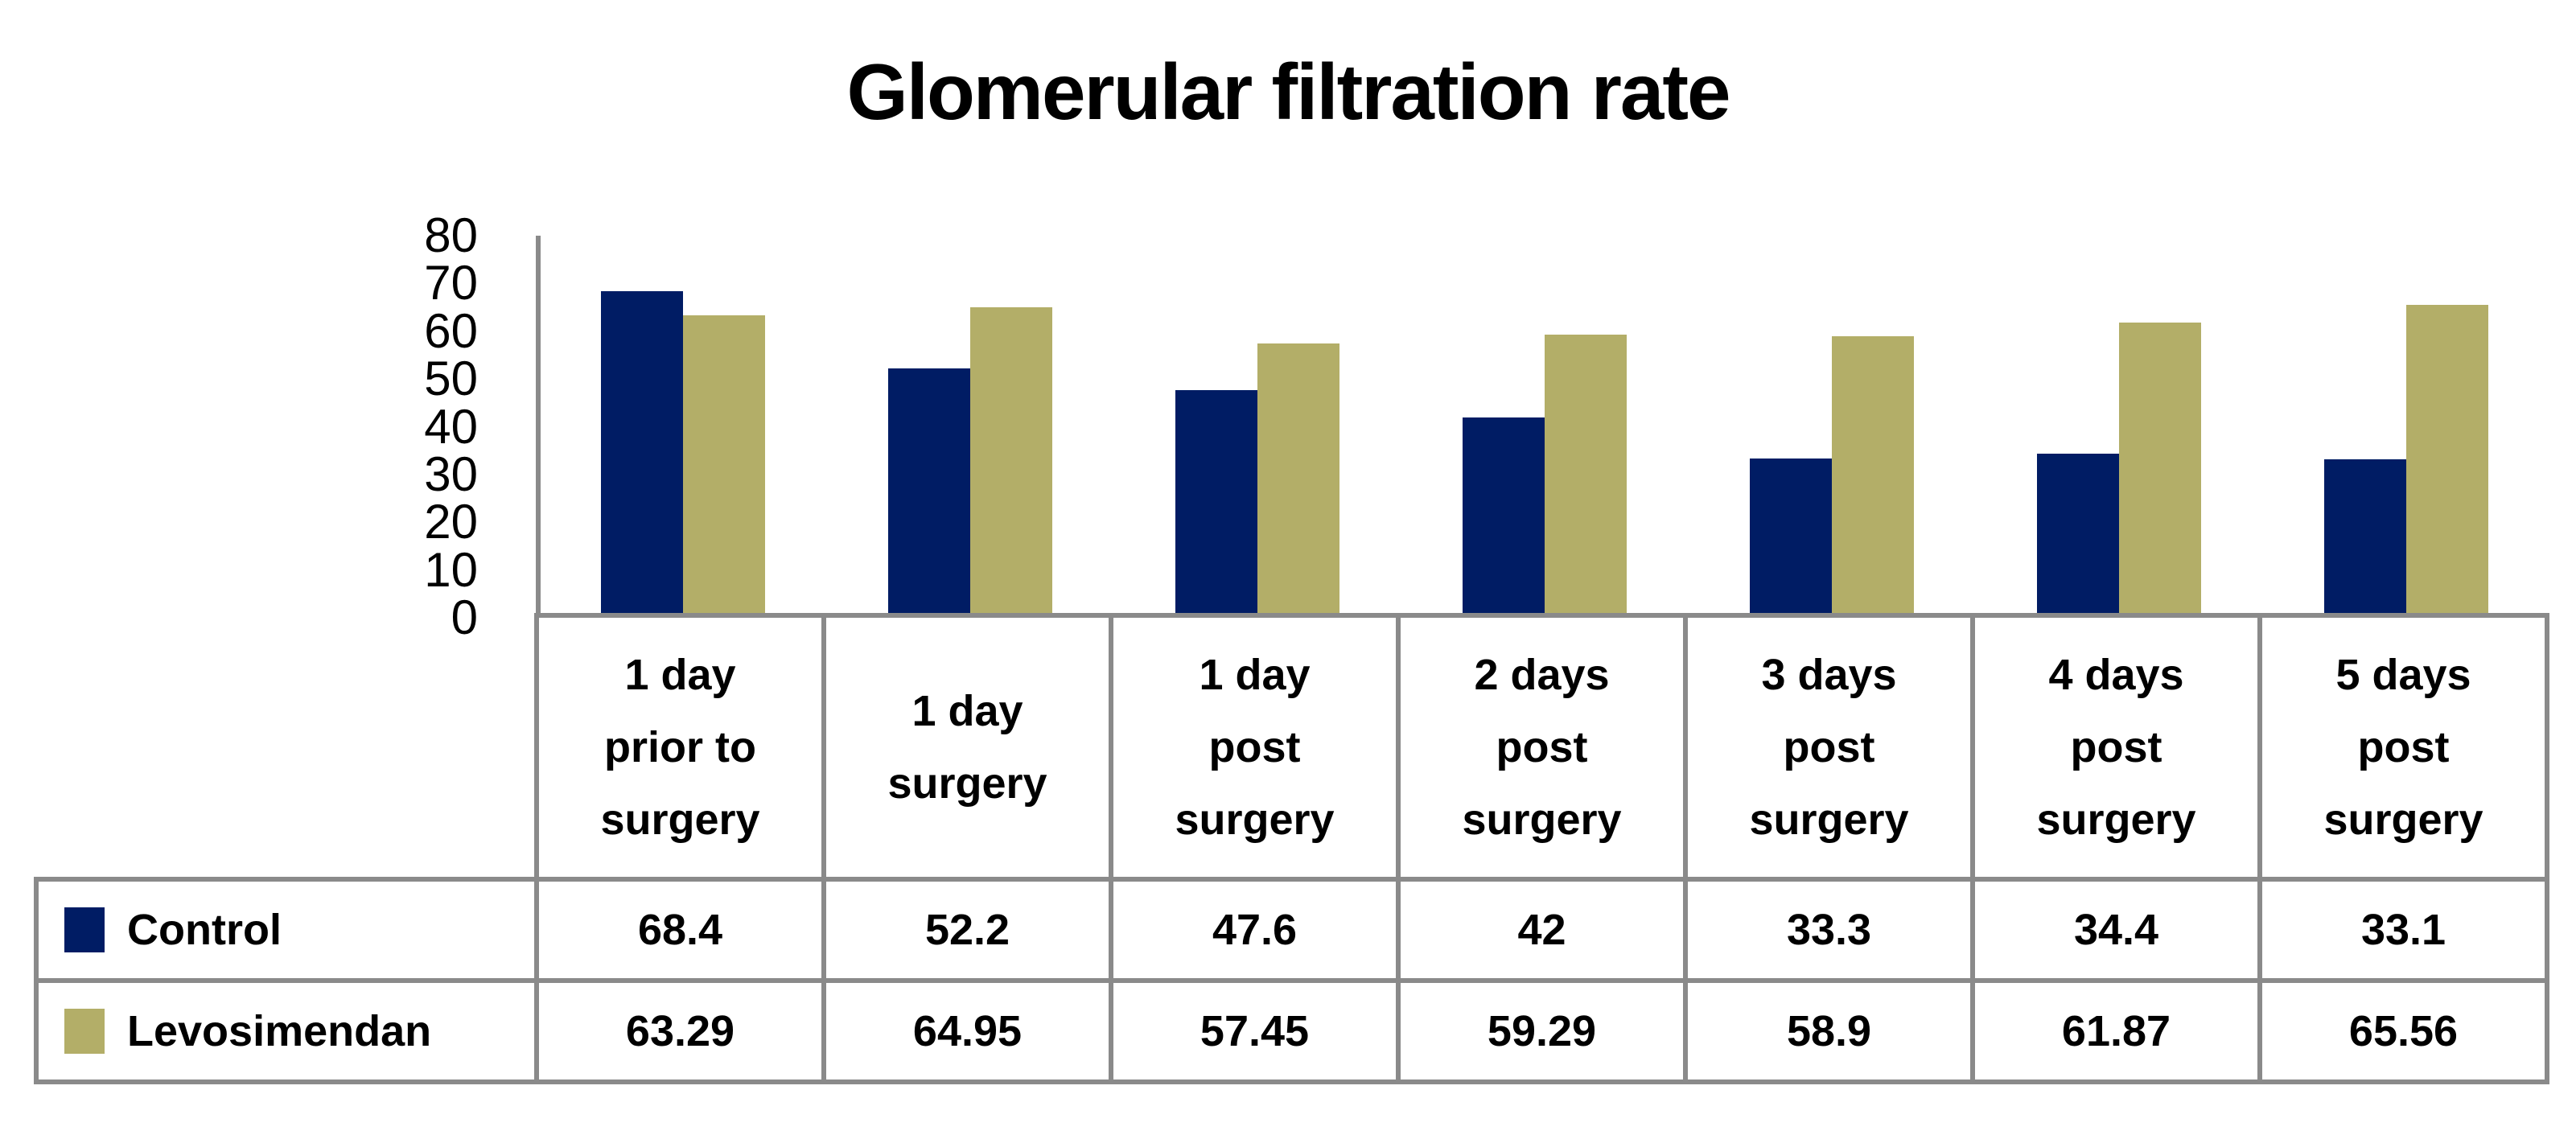  What do you see at coordinates (1542, 747) in the screenshot?
I see `category-header-4: 2 days post surgery` at bounding box center [1542, 747].